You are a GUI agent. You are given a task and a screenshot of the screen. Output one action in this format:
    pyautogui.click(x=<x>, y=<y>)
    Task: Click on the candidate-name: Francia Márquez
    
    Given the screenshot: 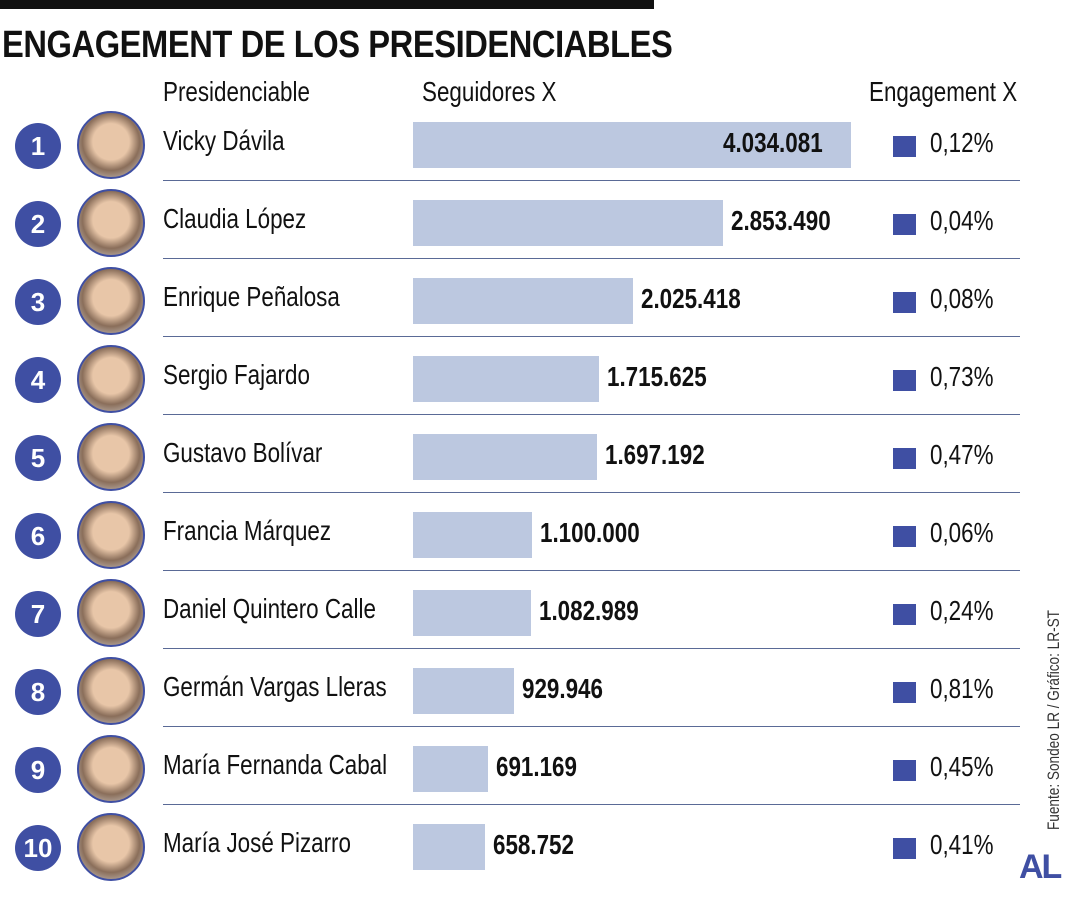 What is the action you would take?
    pyautogui.click(x=247, y=530)
    